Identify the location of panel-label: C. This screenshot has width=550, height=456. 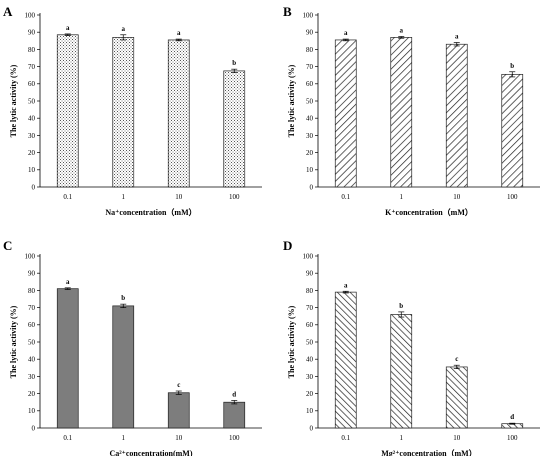
(7, 245).